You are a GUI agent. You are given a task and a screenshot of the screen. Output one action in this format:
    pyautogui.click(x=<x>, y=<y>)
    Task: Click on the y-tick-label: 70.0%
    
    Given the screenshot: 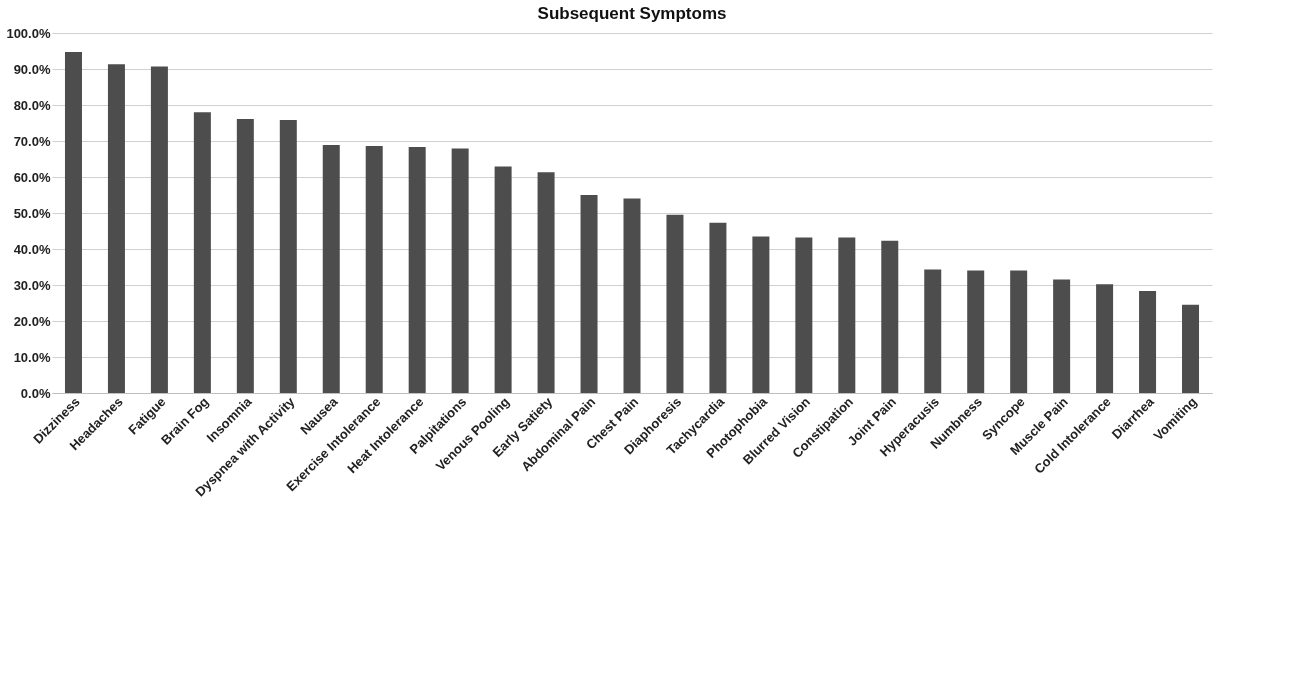 What is the action you would take?
    pyautogui.click(x=32, y=141)
    